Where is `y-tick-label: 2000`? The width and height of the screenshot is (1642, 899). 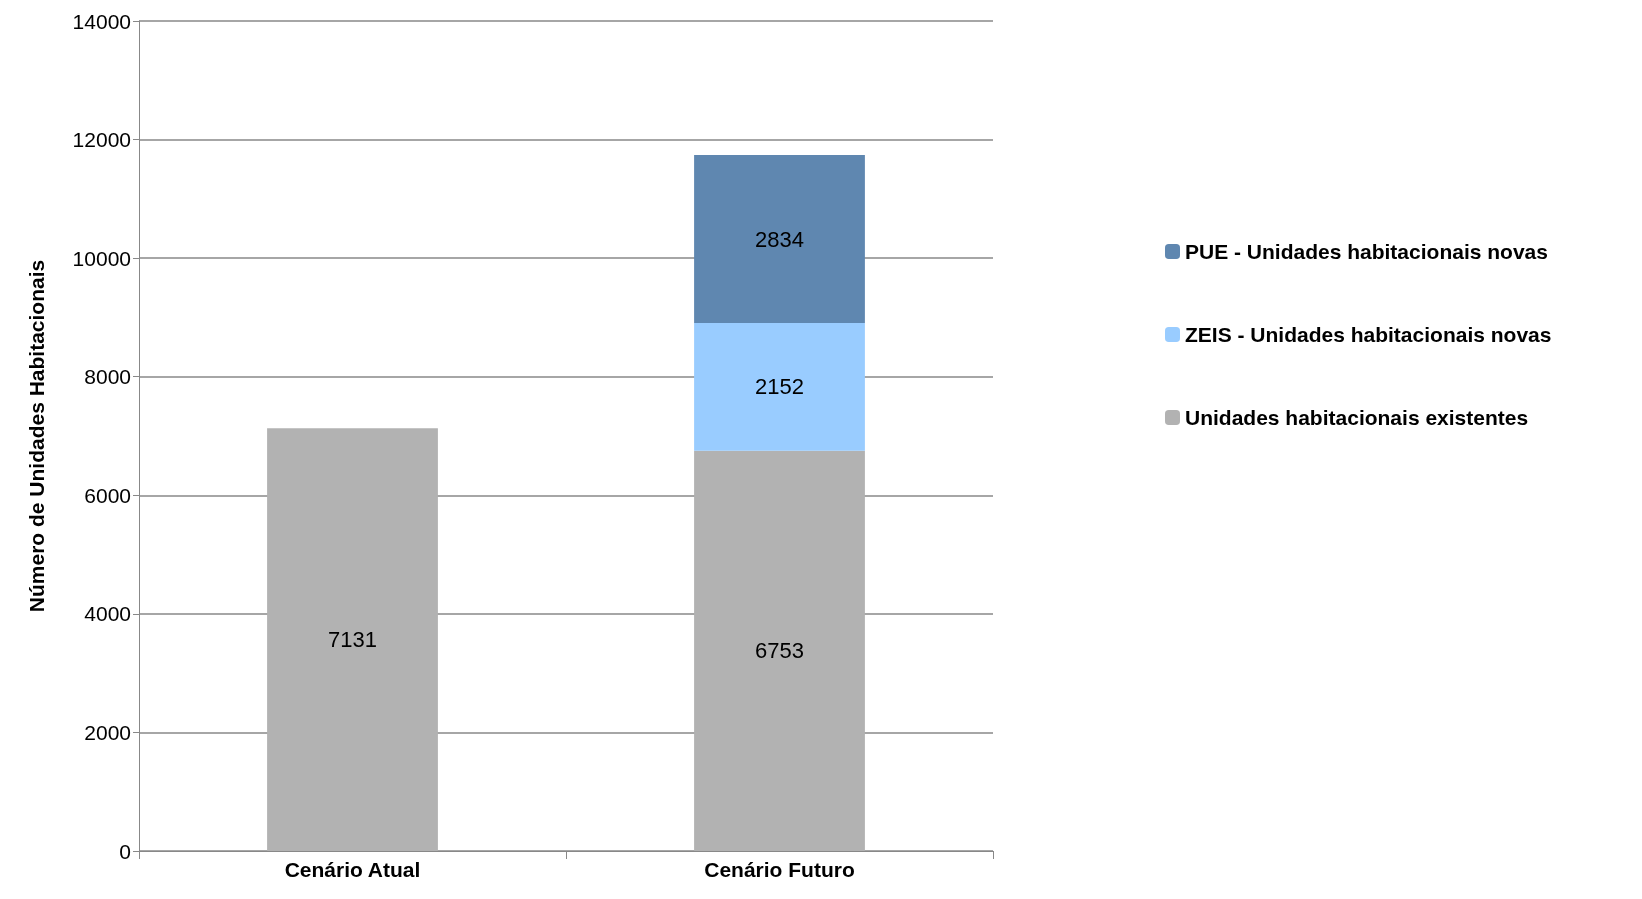 y-tick-label: 2000 is located at coordinates (107, 732).